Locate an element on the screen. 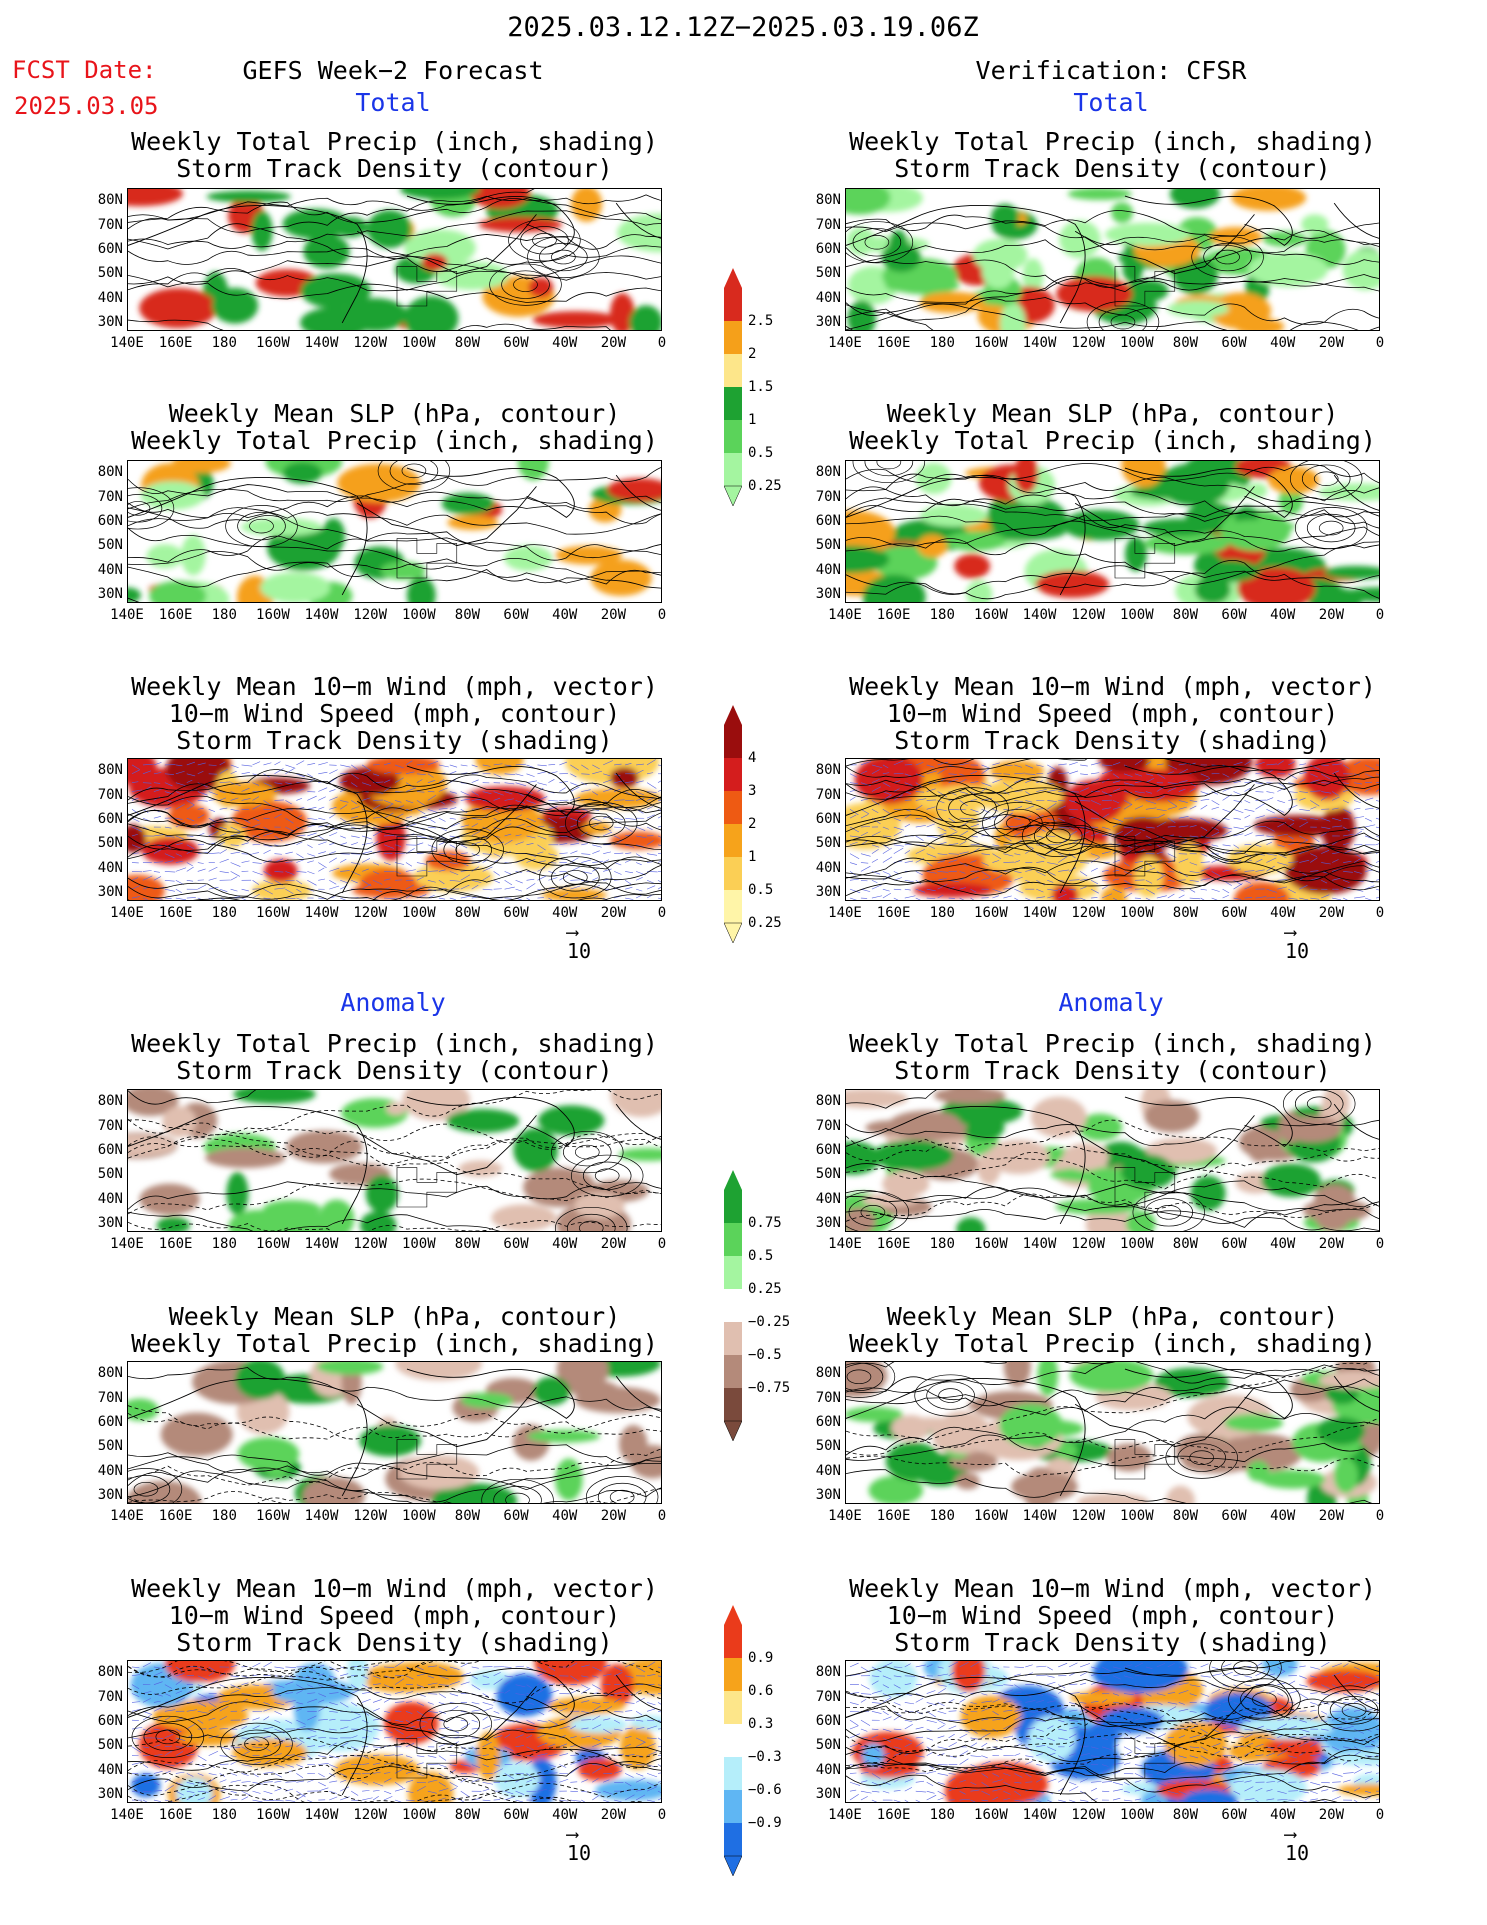 This screenshot has height=1925, width=1487. left-anom-precip_storm-map is located at coordinates (394, 1160).